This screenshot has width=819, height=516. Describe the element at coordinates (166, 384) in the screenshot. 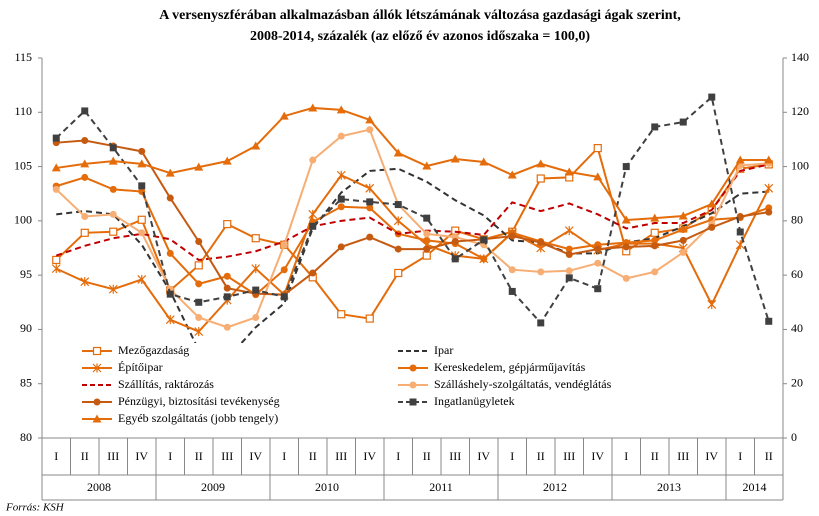

I see `legend-label: Szállítás, raktározás` at that location.